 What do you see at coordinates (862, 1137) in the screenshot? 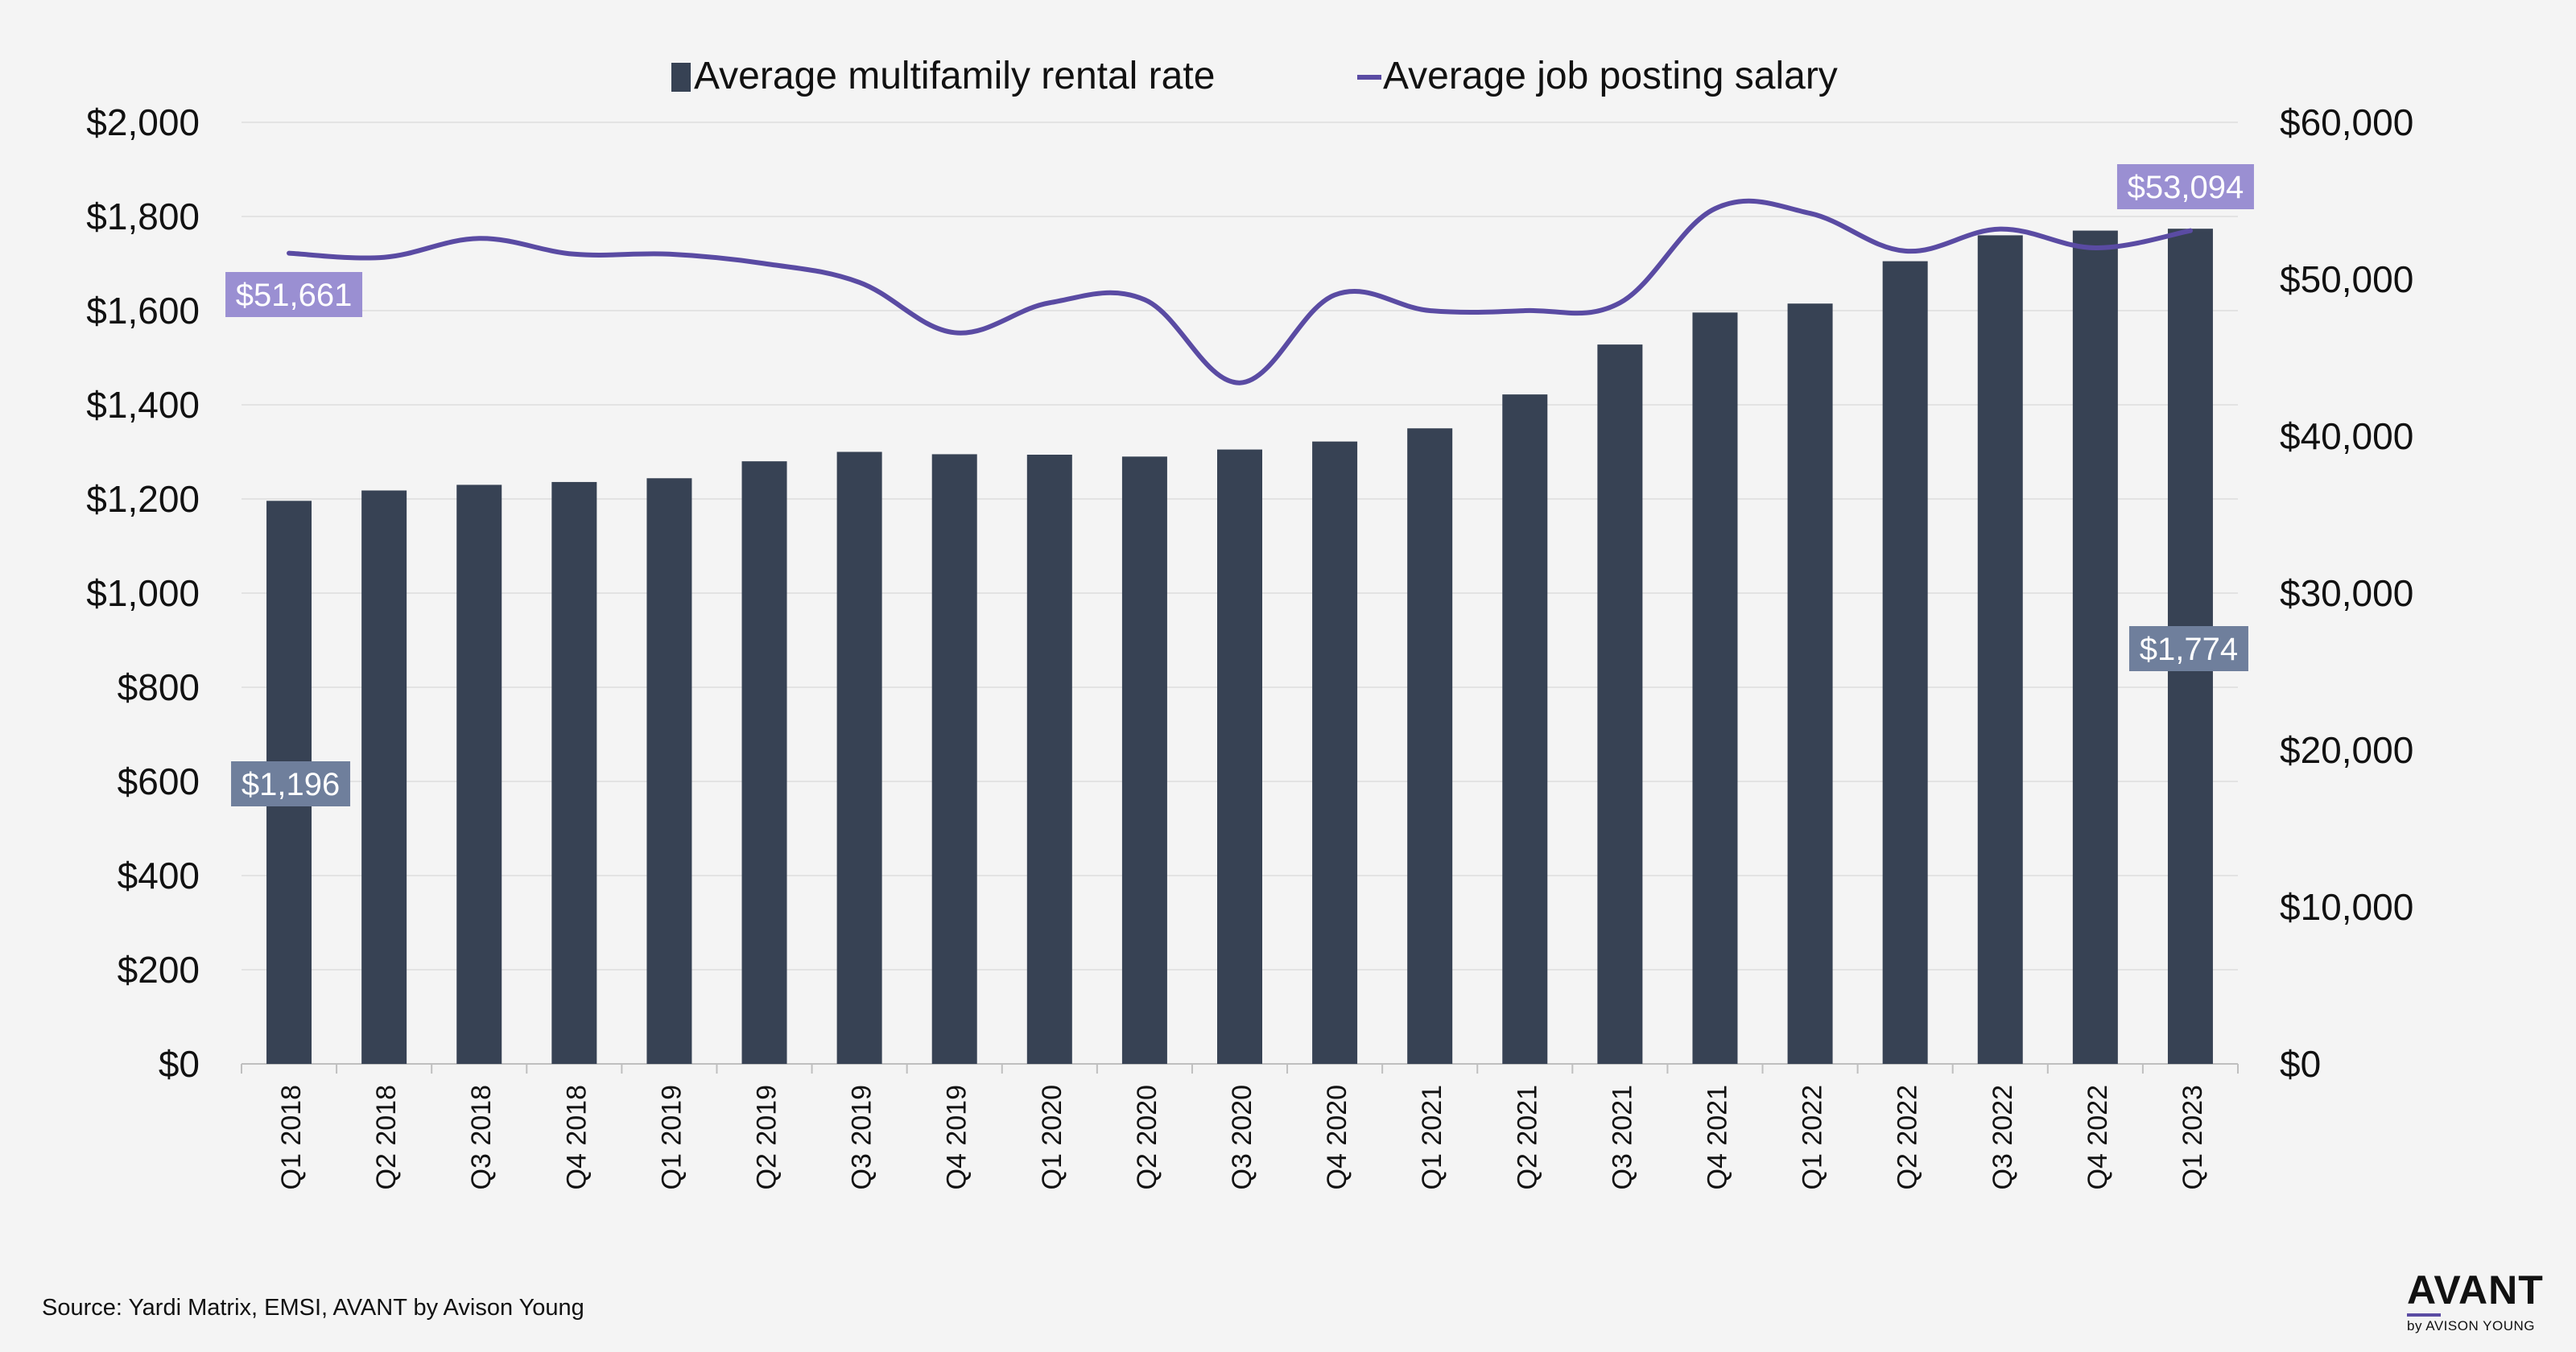
I see `x-tick-label: Q3 2019` at bounding box center [862, 1137].